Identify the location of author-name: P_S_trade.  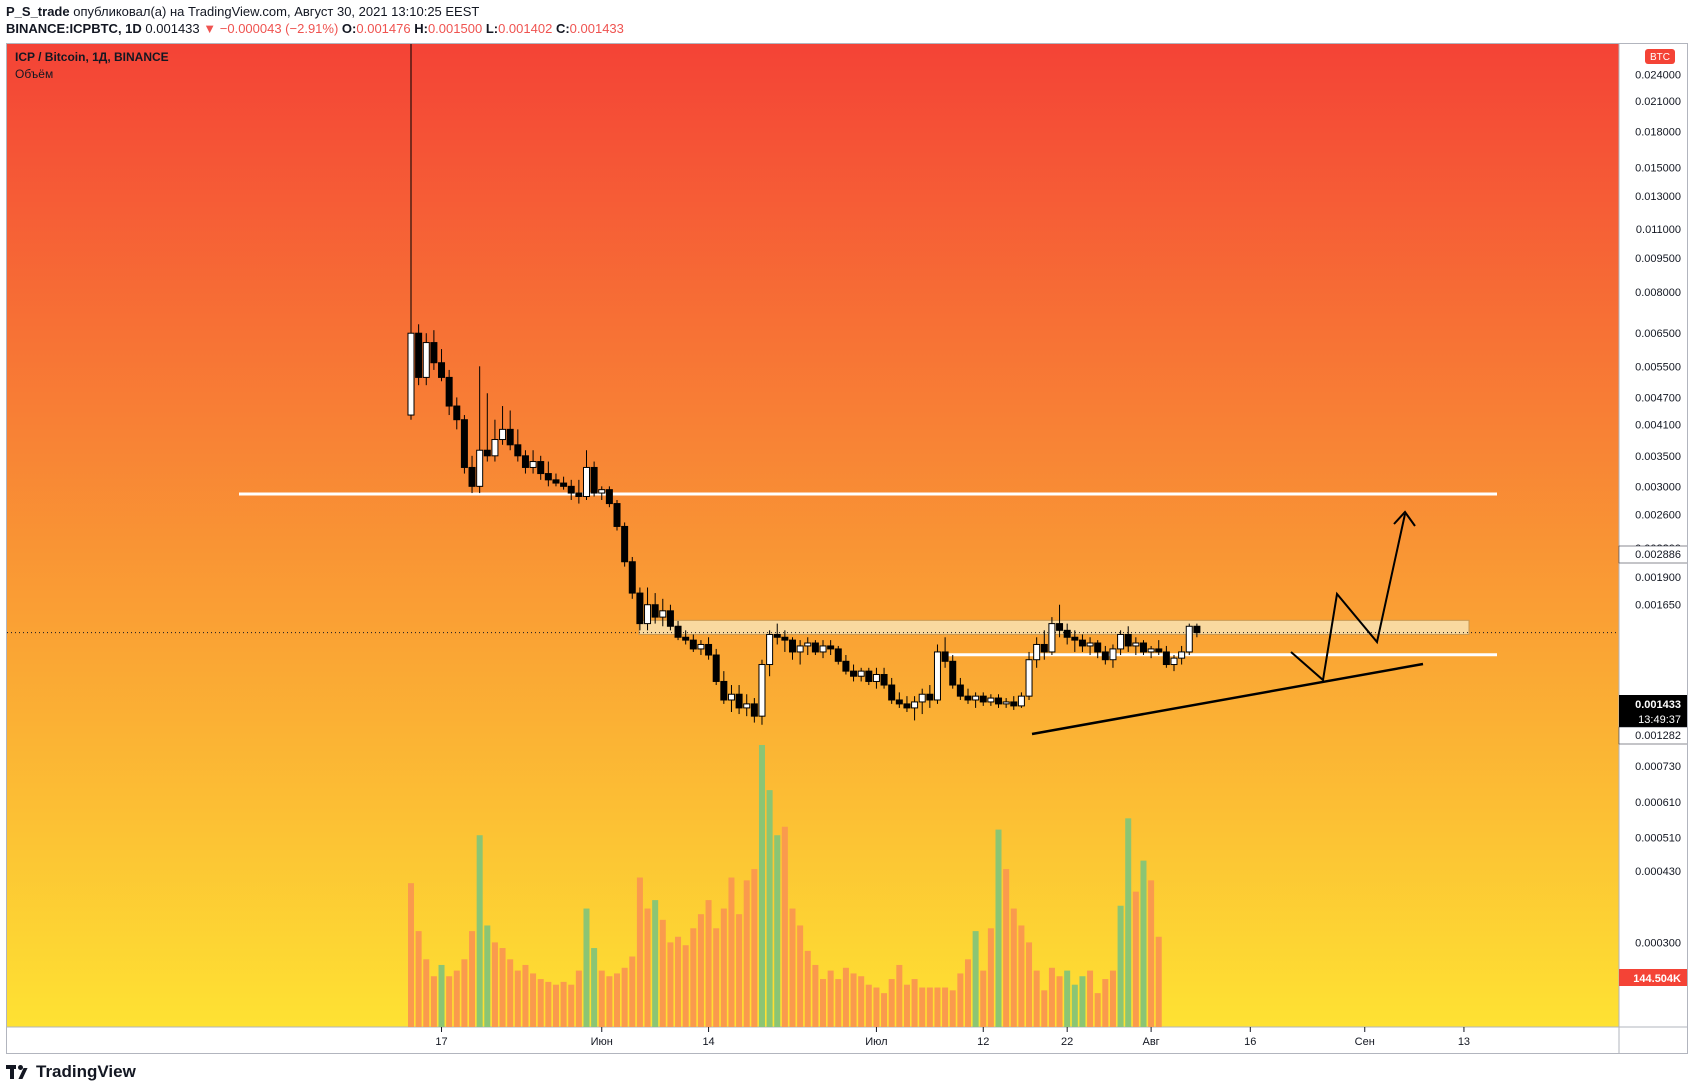
(38, 11).